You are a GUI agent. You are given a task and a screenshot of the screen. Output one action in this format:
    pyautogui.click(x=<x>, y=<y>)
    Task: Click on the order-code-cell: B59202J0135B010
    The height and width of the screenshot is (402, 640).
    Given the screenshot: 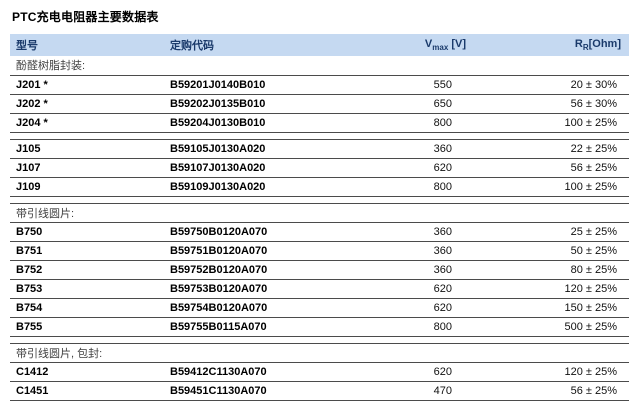 What is the action you would take?
    pyautogui.click(x=252, y=104)
    